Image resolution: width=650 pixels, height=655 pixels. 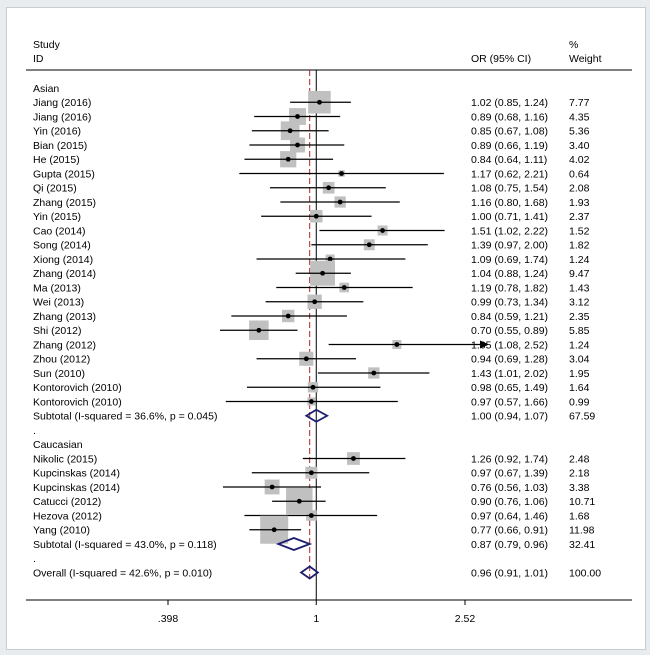 I want to click on weight-text: 2.18, so click(x=579, y=474).